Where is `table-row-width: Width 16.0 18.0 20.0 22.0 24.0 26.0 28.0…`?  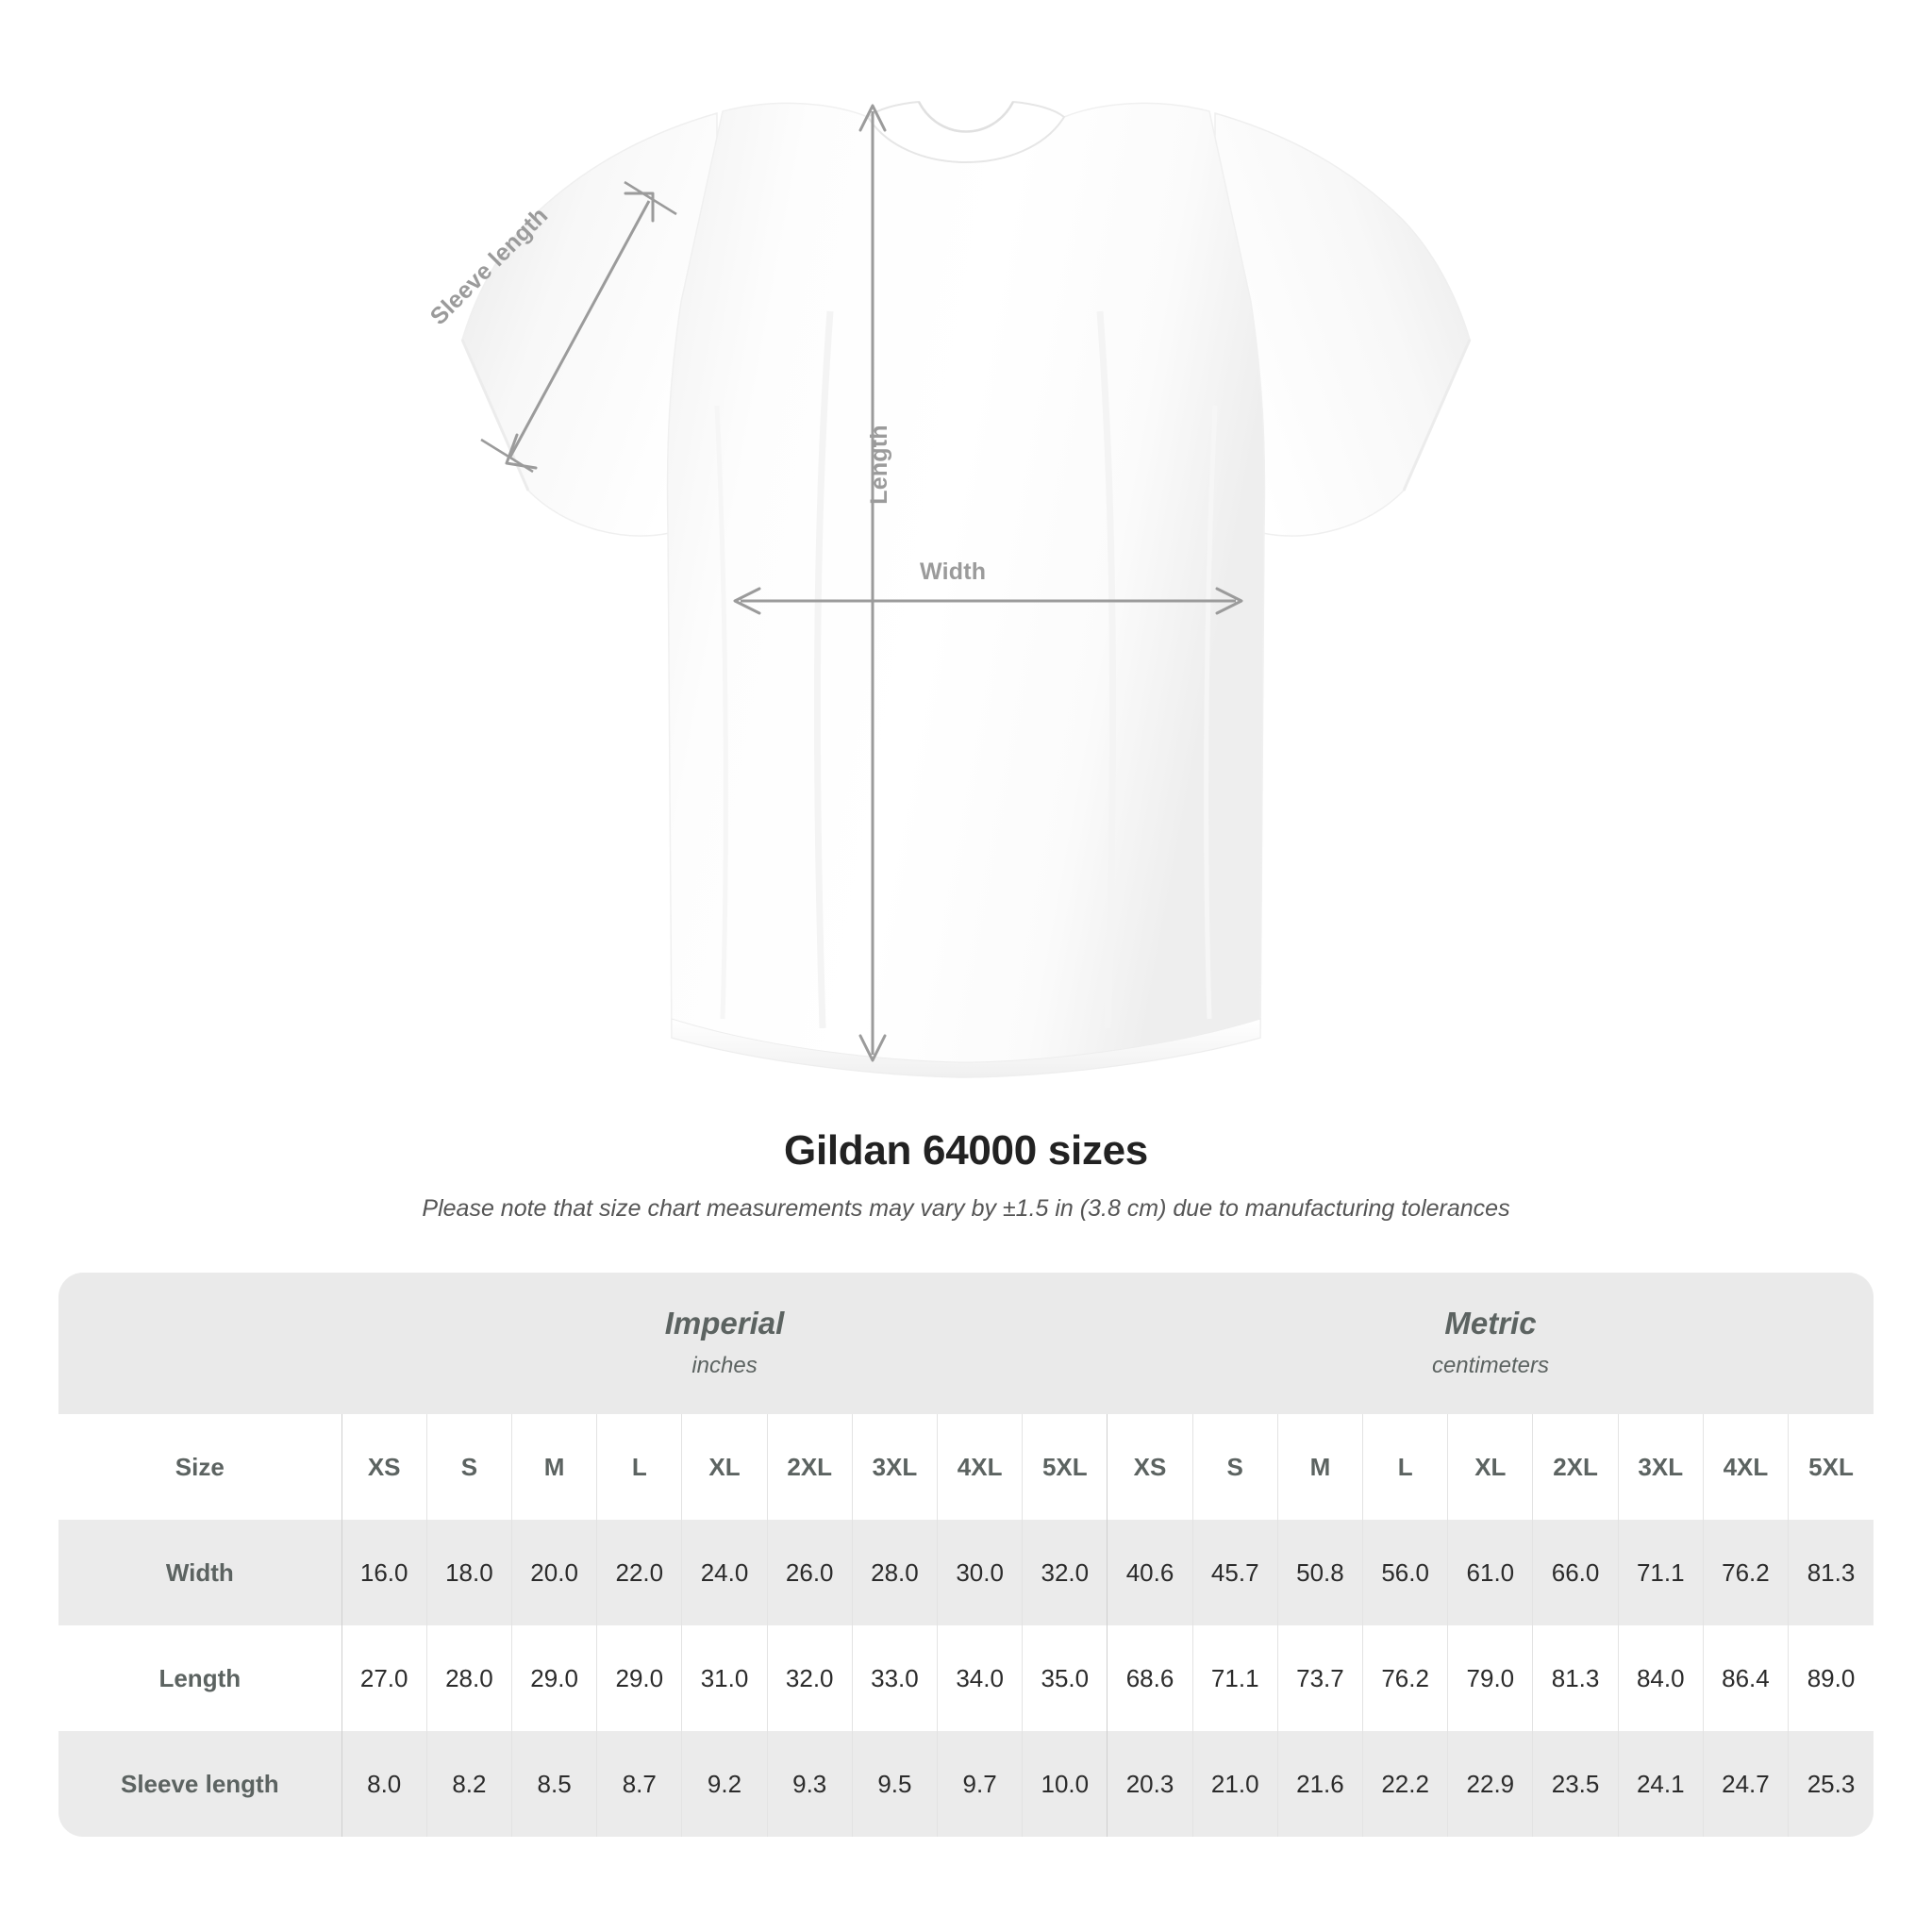
table-row-width: Width 16.0 18.0 20.0 22.0 24.0 26.0 28.0… is located at coordinates (966, 1572).